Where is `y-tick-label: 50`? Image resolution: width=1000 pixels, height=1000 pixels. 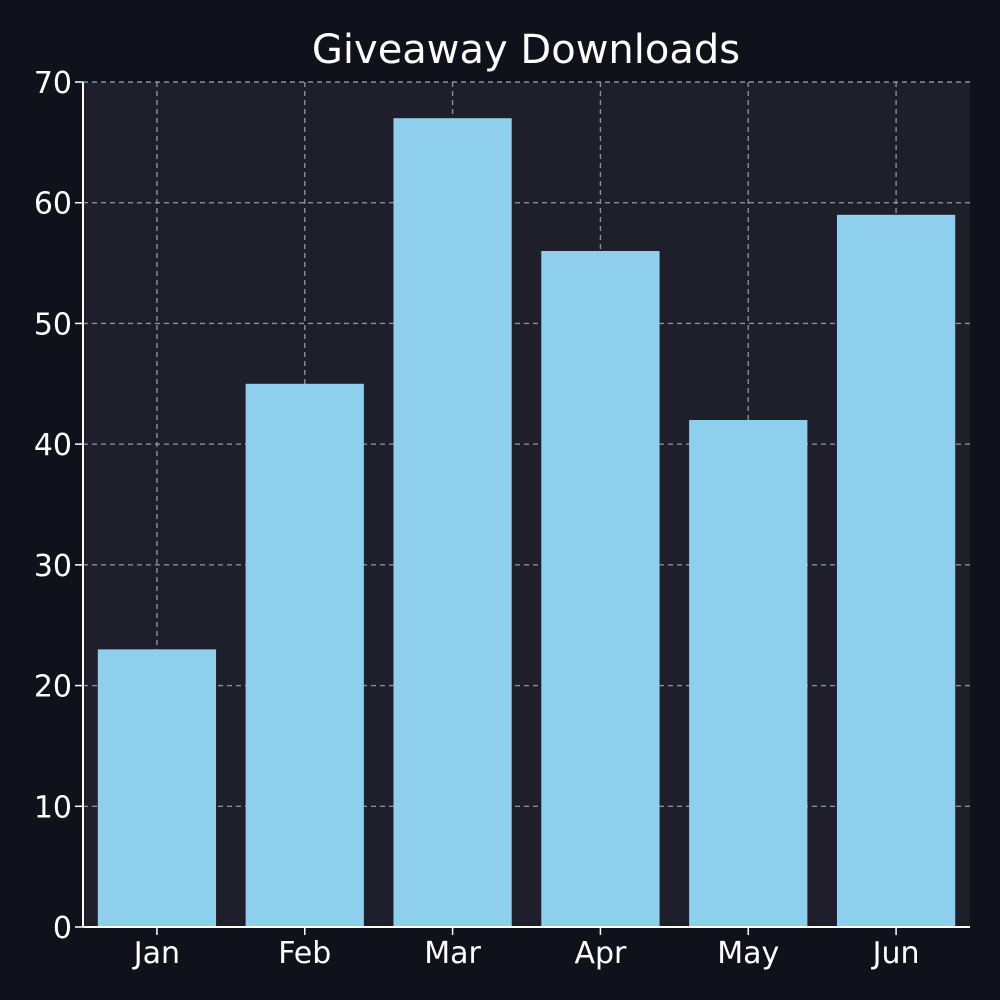 y-tick-label: 50 is located at coordinates (53, 324).